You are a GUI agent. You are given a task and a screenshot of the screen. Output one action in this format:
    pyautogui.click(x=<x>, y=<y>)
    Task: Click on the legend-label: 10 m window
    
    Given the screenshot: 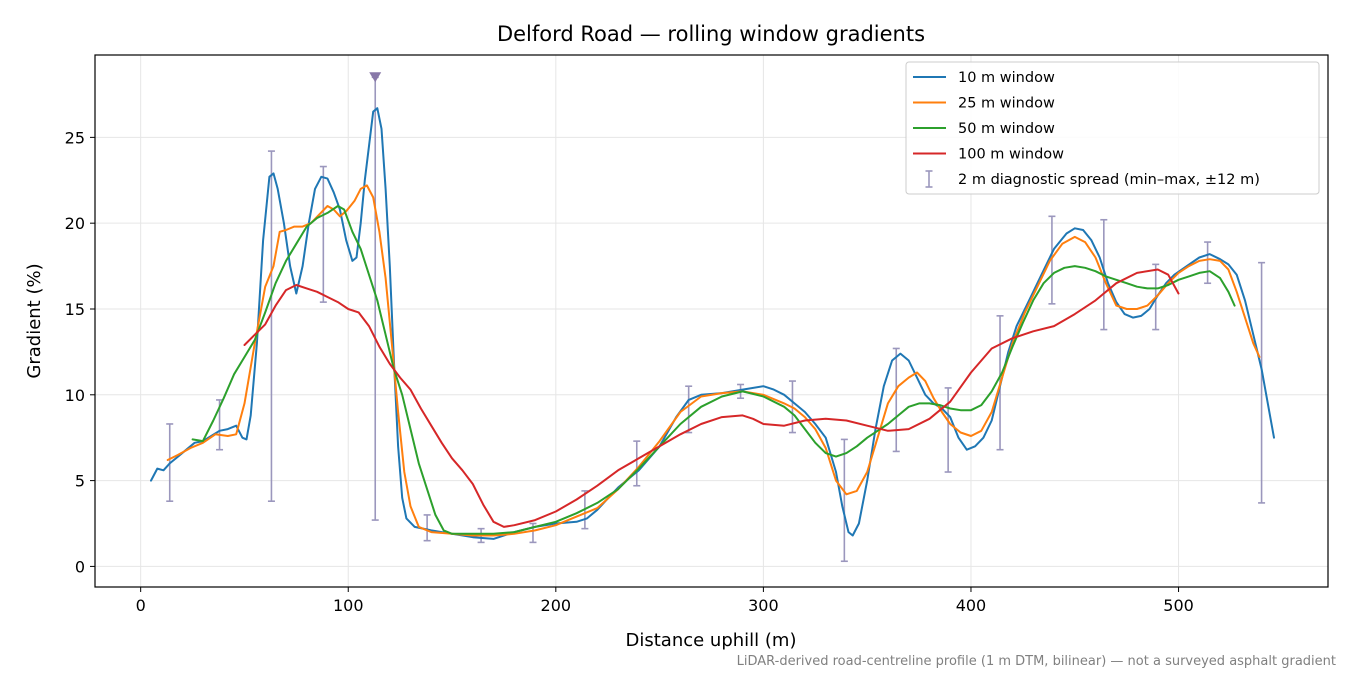 What is the action you would take?
    pyautogui.click(x=1006, y=78)
    